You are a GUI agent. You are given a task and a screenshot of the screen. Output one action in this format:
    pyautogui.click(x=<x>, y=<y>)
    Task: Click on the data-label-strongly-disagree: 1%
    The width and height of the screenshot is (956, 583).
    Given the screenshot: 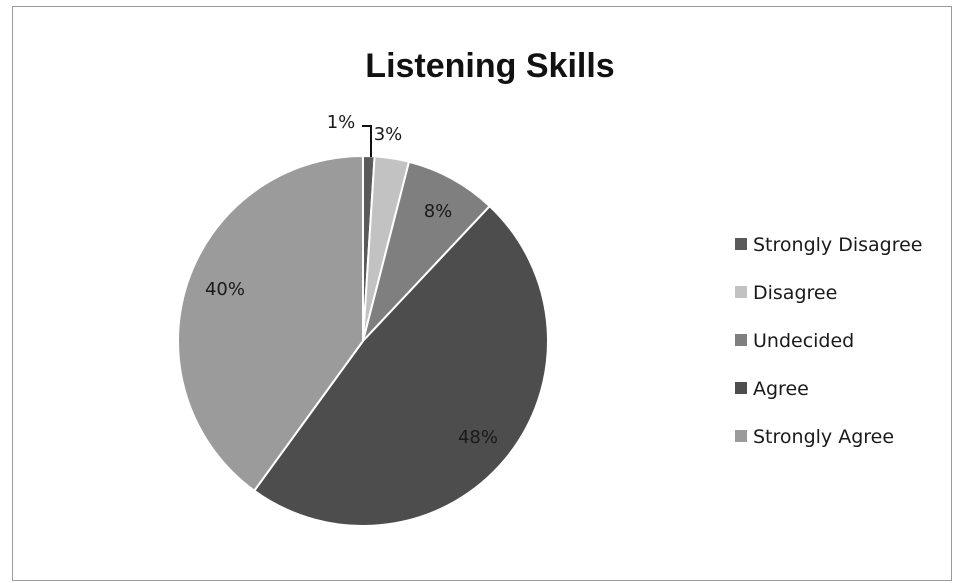 What is the action you would take?
    pyautogui.click(x=341, y=122)
    